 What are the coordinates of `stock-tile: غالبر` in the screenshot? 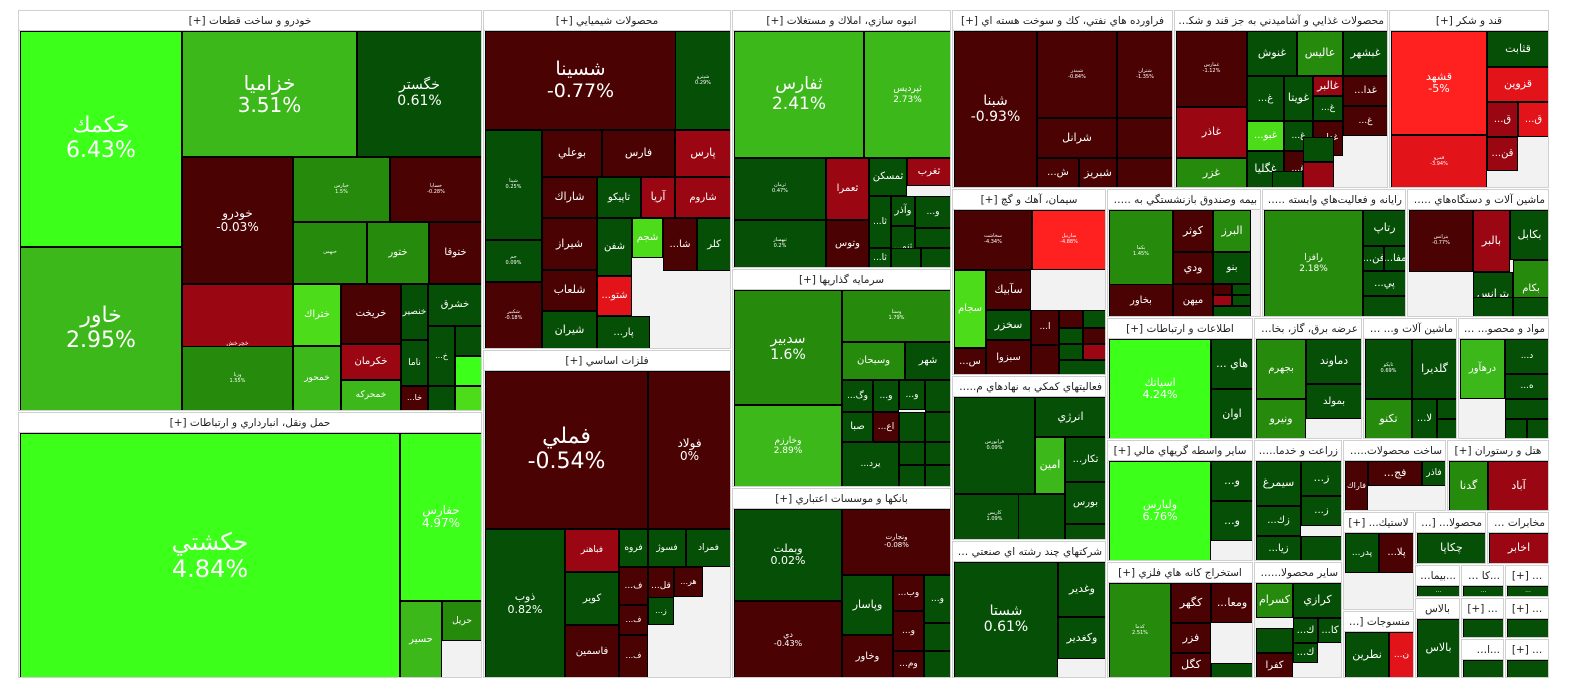 It's located at (1328, 86).